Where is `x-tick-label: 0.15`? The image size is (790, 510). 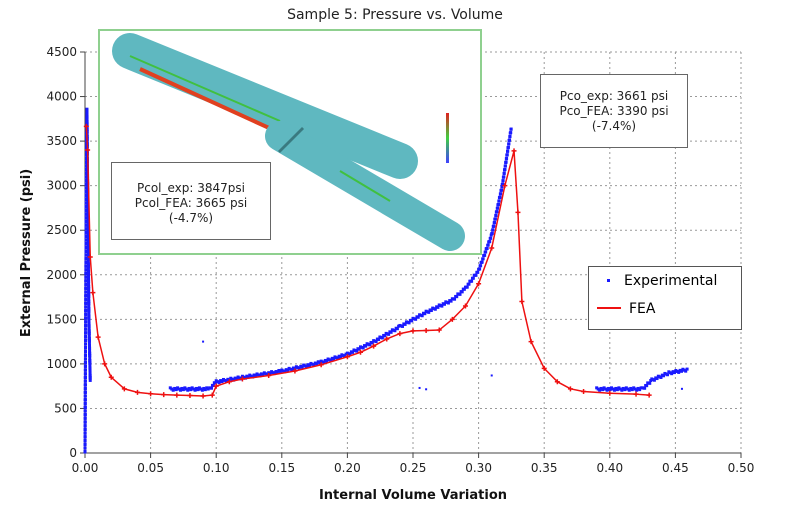 x-tick-label: 0.15 is located at coordinates (281, 468).